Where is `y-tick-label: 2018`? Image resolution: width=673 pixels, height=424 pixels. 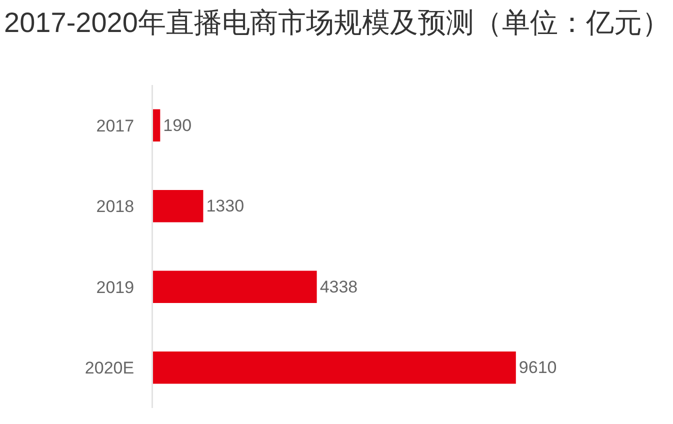
y-tick-label: 2018 is located at coordinates (115, 206).